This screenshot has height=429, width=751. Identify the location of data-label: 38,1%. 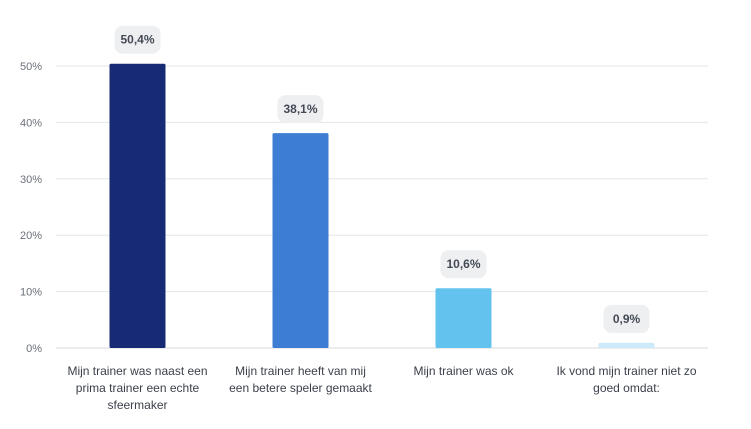
(300, 109).